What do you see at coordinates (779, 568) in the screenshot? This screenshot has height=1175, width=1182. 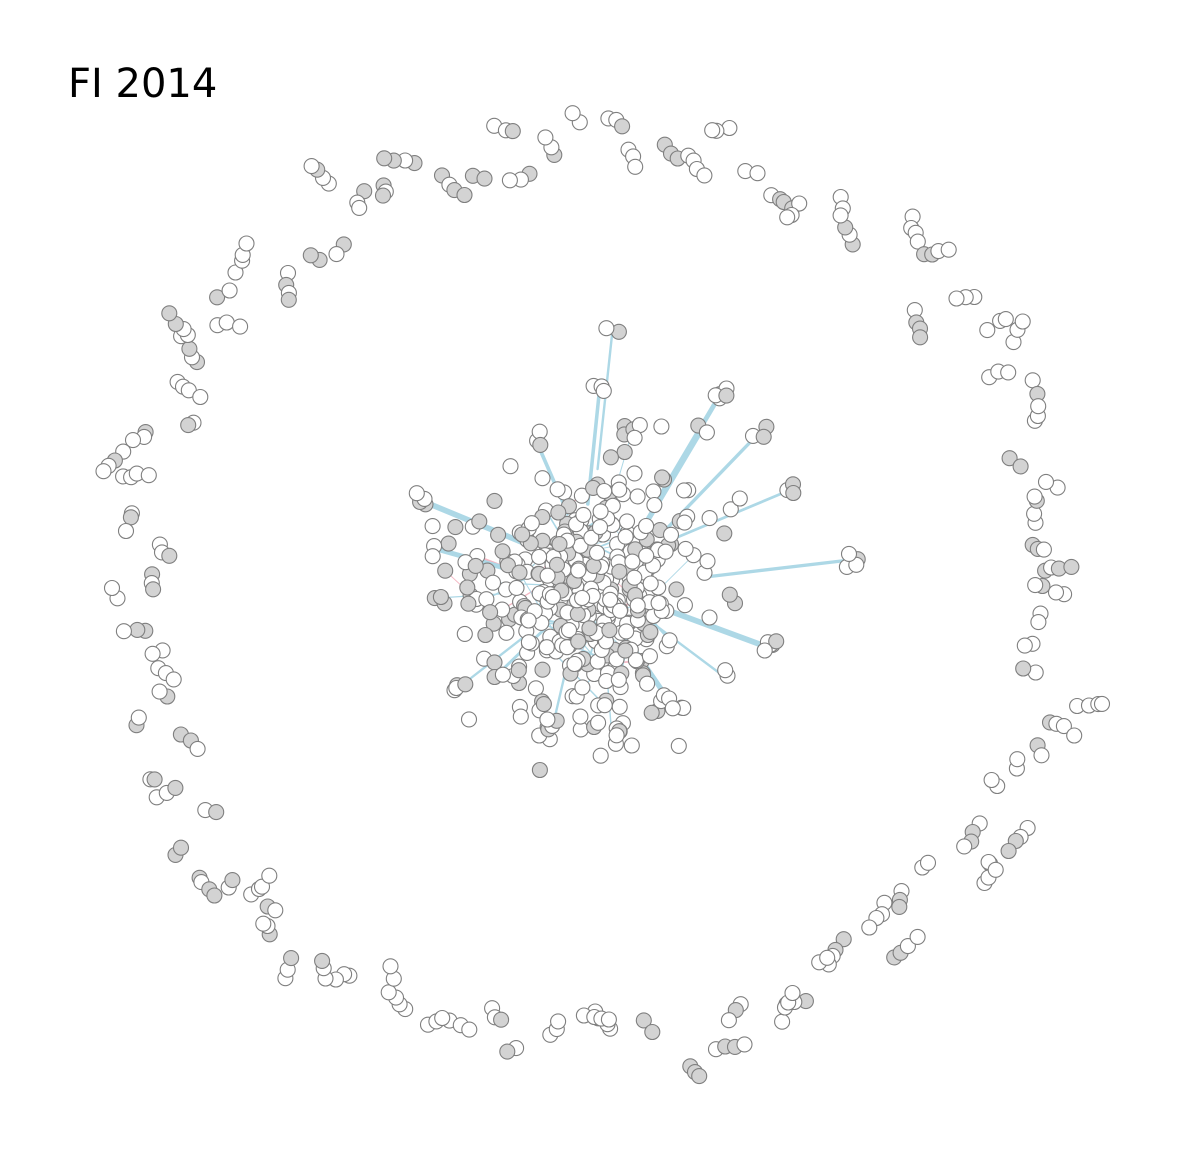 I see `network-edge` at bounding box center [779, 568].